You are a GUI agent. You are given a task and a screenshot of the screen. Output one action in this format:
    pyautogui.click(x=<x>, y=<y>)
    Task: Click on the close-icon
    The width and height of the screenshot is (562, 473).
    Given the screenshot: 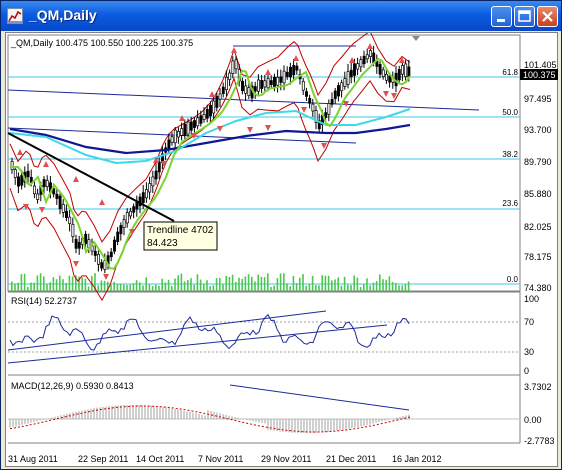 What is the action you would take?
    pyautogui.click(x=547, y=16)
    